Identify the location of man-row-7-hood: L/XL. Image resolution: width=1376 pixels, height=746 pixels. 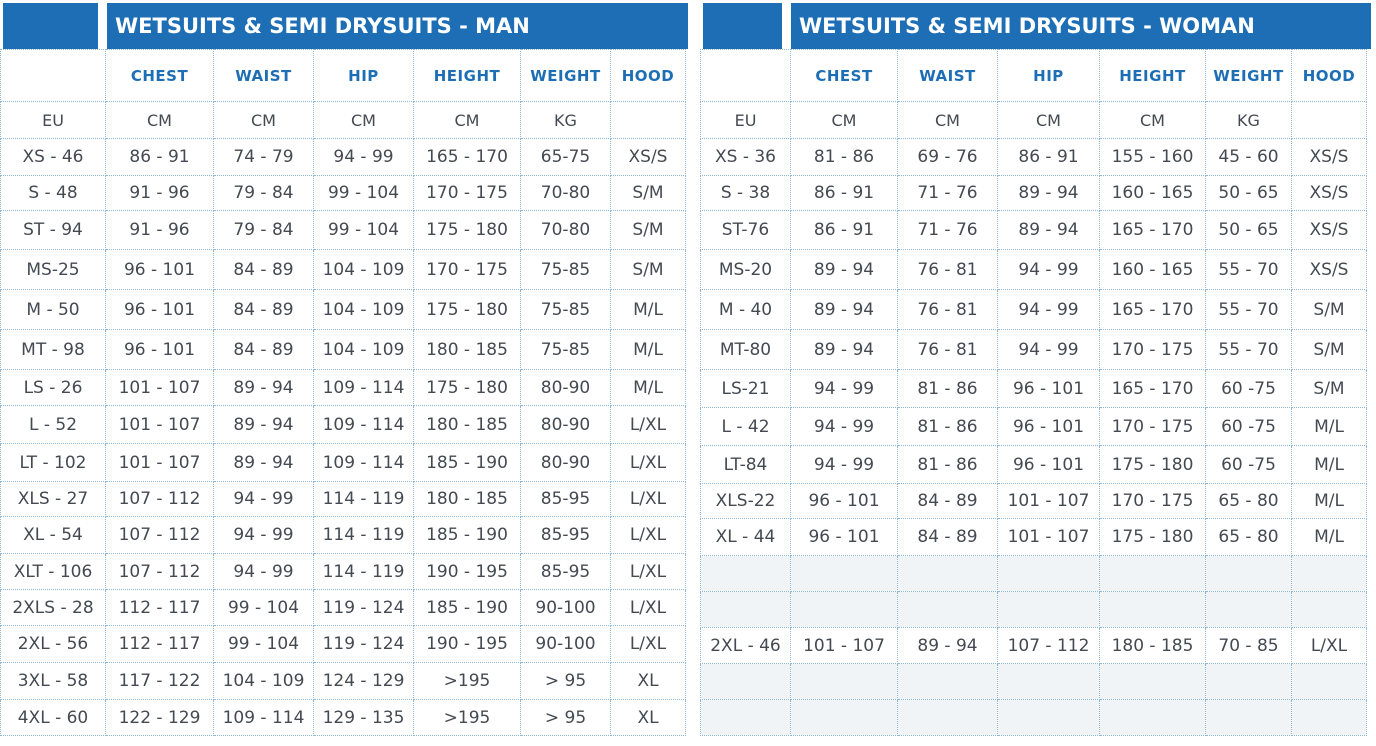
(648, 424).